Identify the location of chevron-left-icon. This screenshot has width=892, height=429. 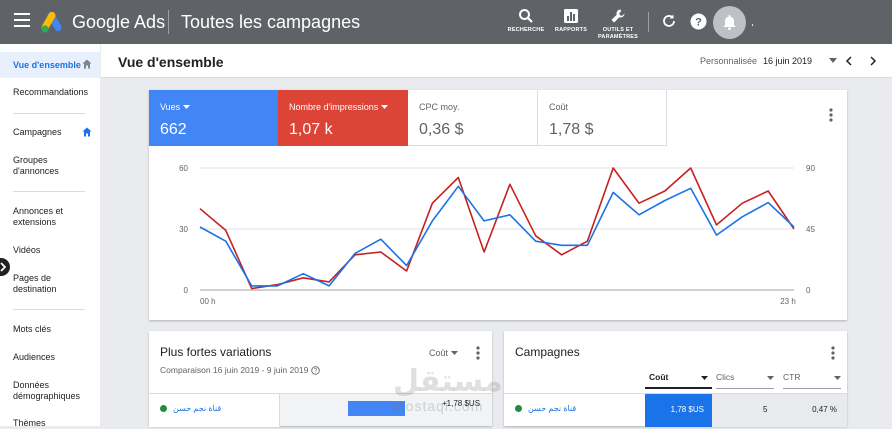
(849, 61).